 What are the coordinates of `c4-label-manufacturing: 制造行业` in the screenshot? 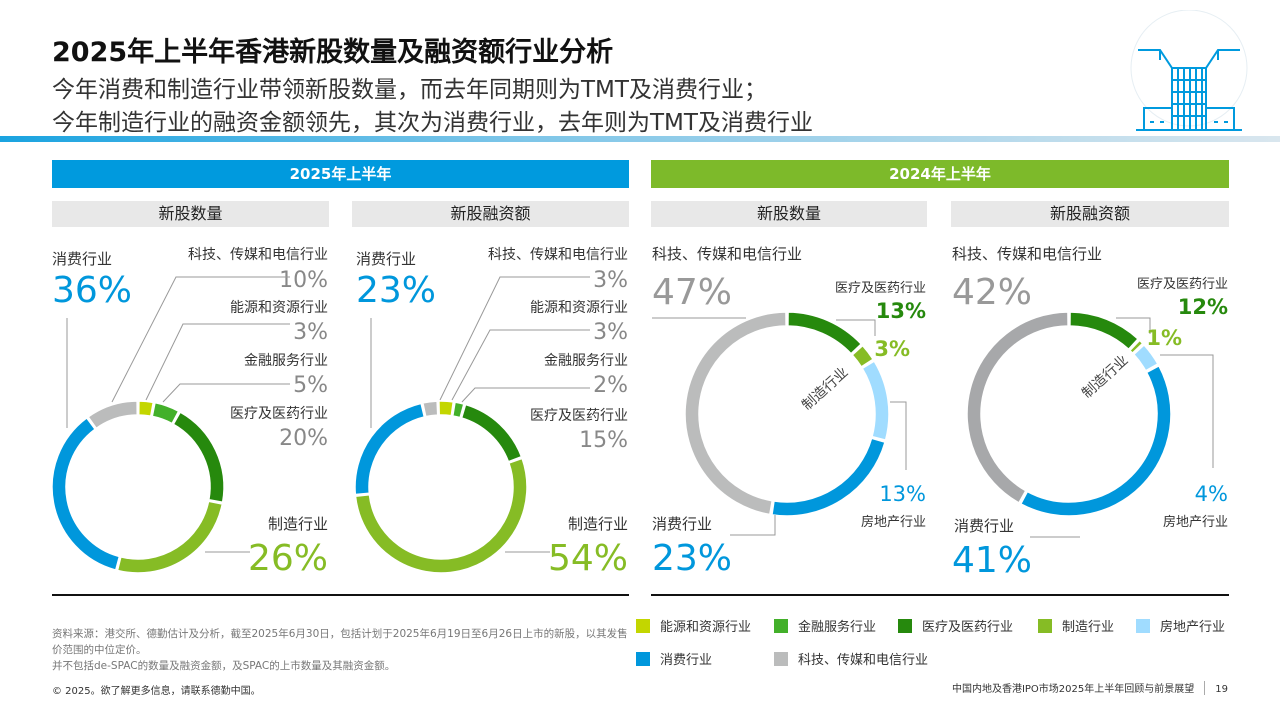 It's located at (1105, 376).